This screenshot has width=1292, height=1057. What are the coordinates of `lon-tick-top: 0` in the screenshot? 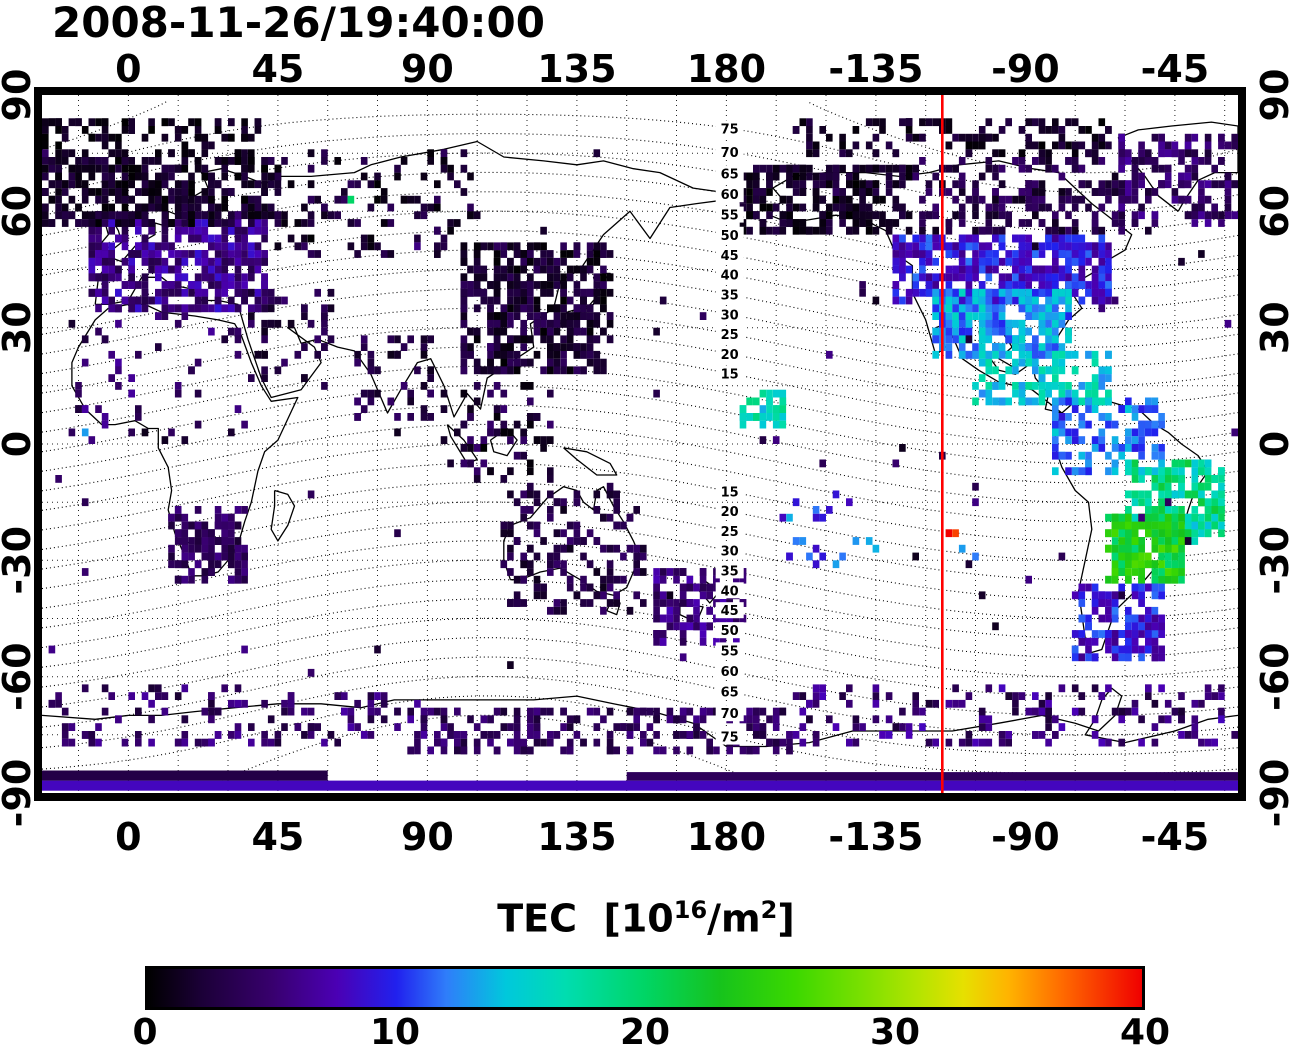 It's located at (128, 69).